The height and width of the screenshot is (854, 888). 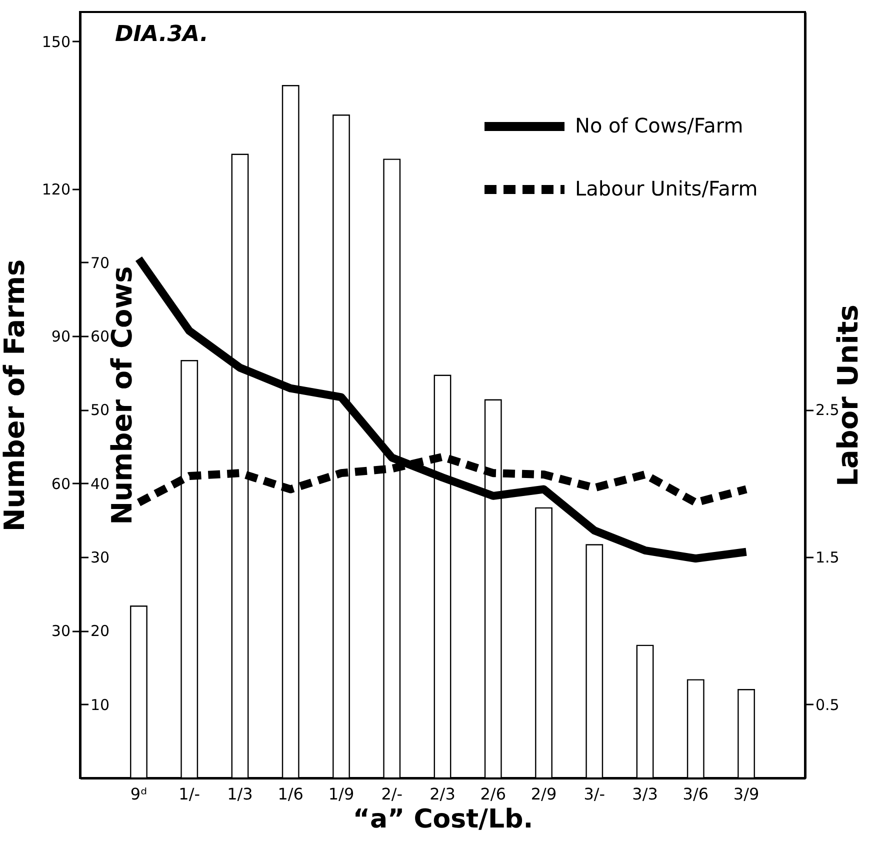 I want to click on x-tick-label: 1/6, so click(x=291, y=794).